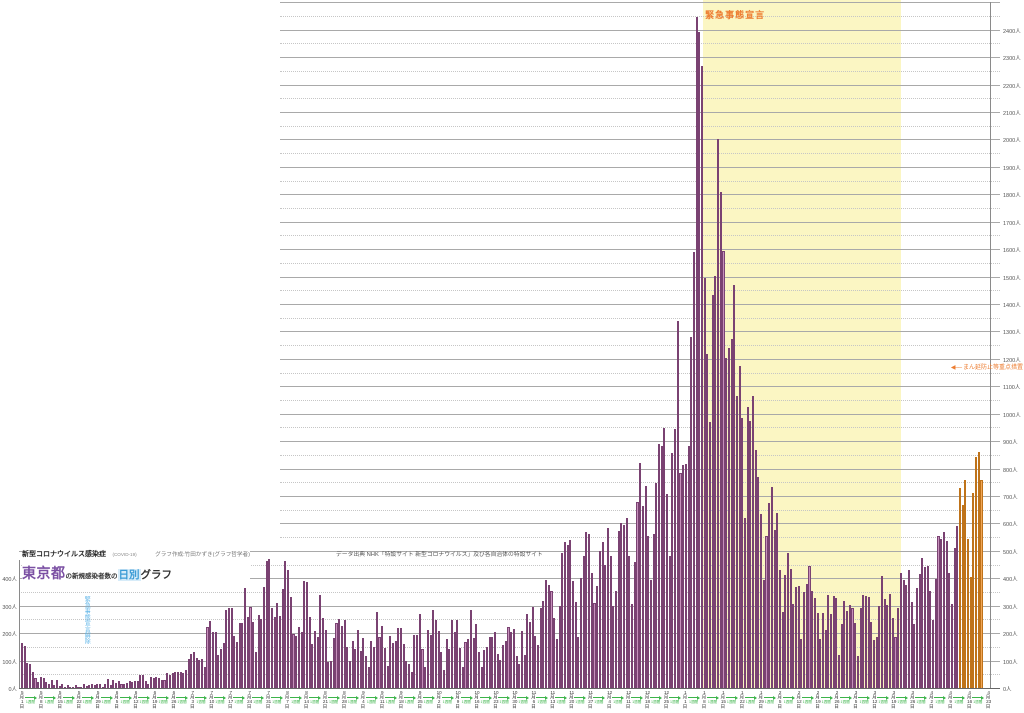  What do you see at coordinates (1012, 305) in the screenshot?
I see `y-axis-label: 1400人` at bounding box center [1012, 305].